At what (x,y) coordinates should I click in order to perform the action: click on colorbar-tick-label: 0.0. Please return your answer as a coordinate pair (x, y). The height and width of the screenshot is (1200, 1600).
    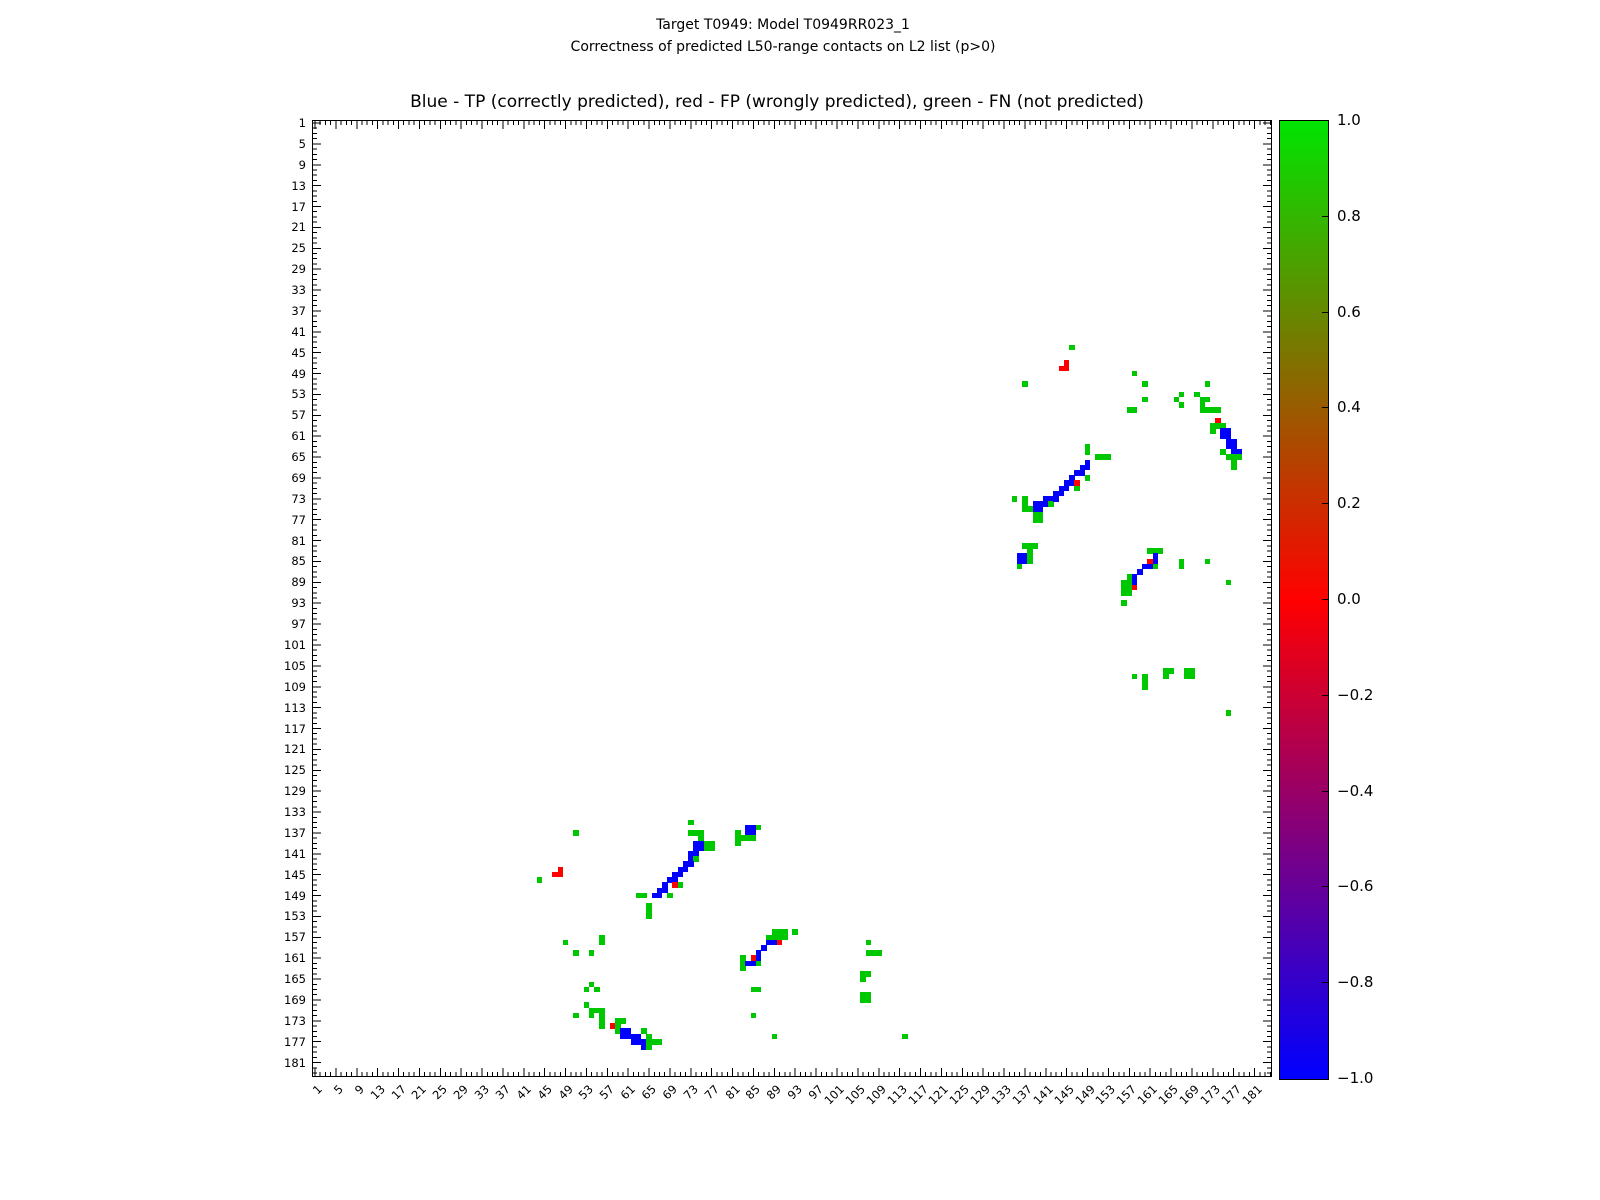
    Looking at the image, I should click on (1349, 599).